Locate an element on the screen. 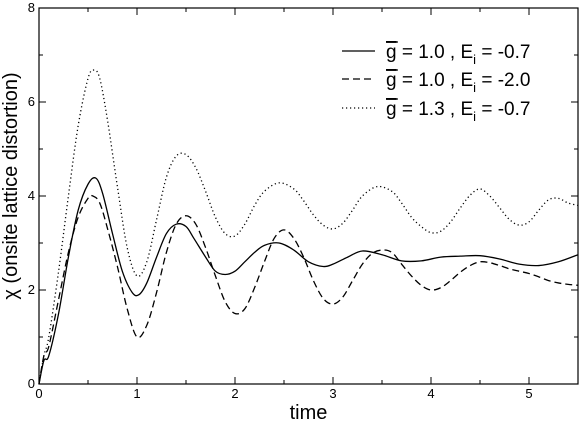 This screenshot has width=581, height=424. x-tick-label: 5 is located at coordinates (528, 393).